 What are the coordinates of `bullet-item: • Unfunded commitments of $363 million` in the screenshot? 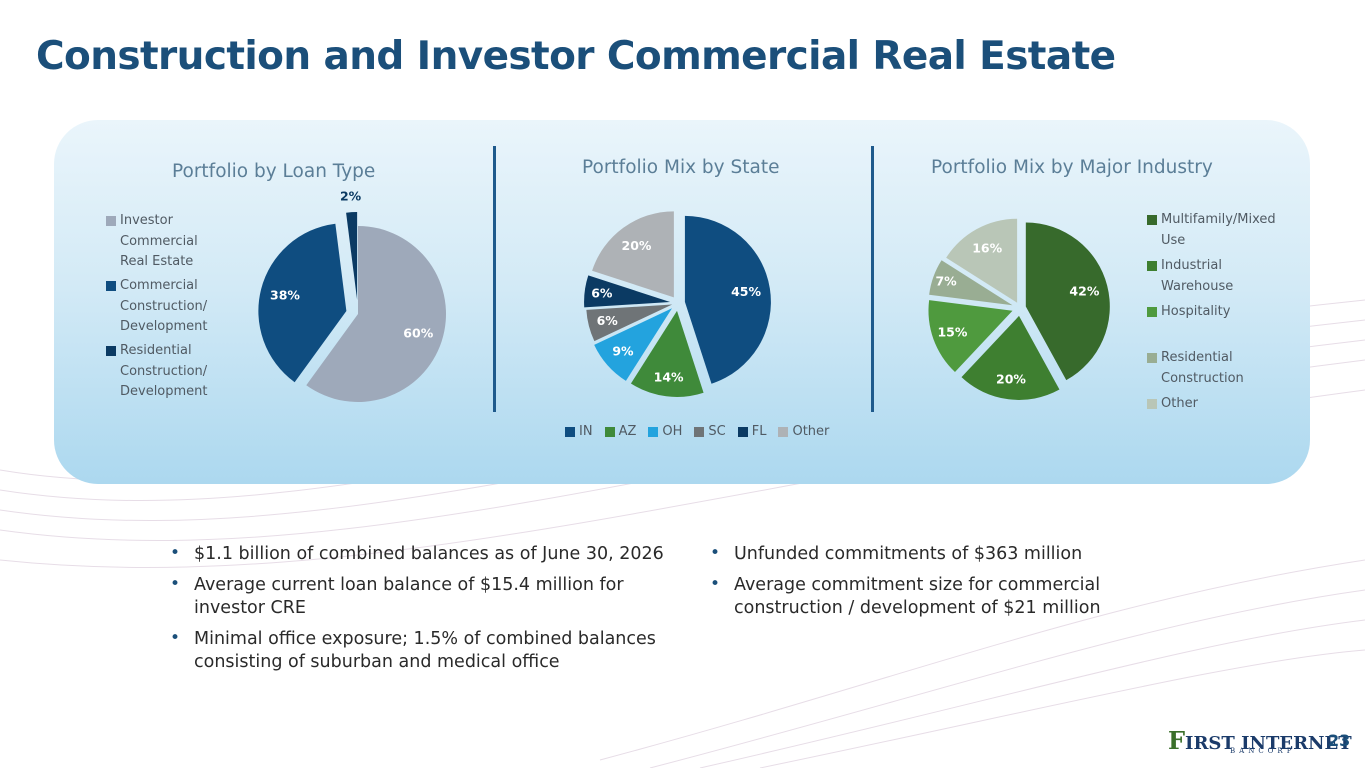 It's located at (943, 554).